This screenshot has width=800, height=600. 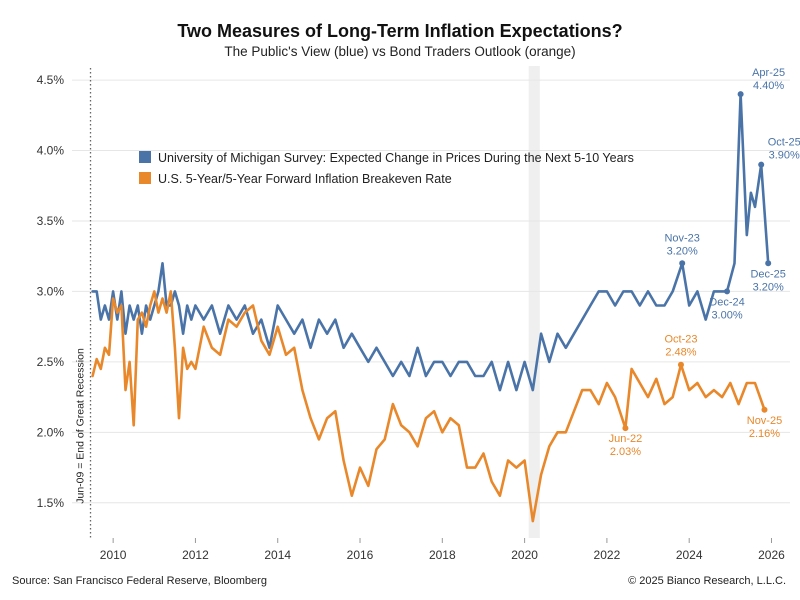 I want to click on y-tick-label: 4.0%, so click(x=51, y=151).